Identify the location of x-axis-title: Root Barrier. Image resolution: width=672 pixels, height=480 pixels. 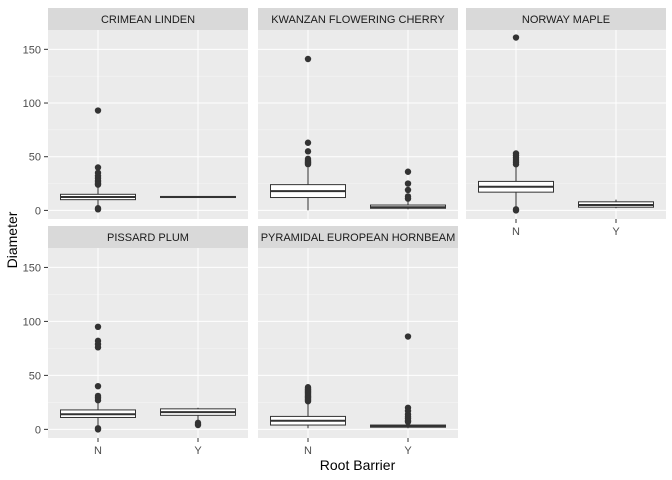
(358, 465).